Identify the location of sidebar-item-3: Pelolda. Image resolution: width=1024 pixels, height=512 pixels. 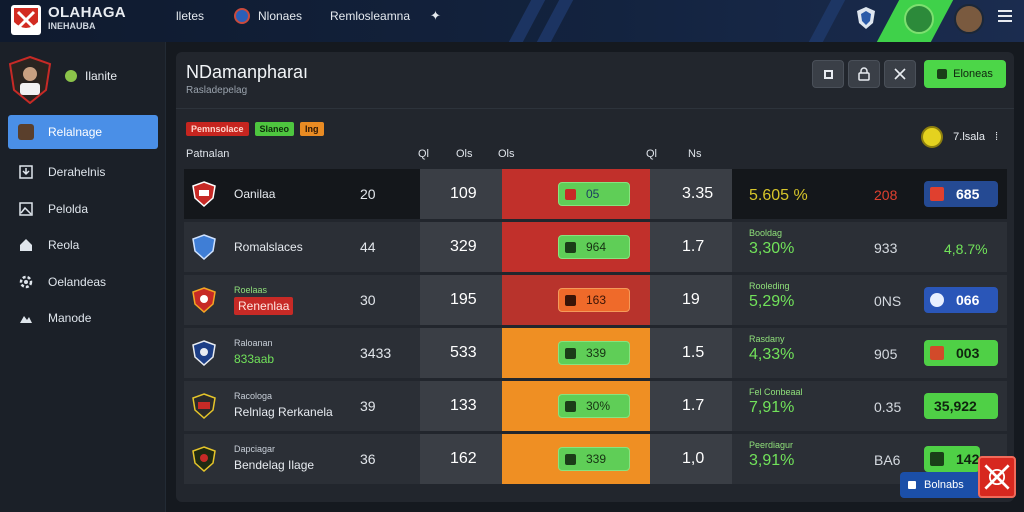
(83, 209).